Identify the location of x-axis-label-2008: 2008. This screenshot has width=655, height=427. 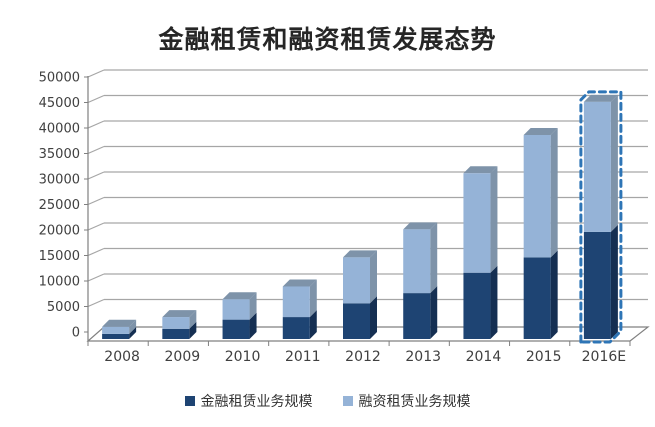
(122, 357).